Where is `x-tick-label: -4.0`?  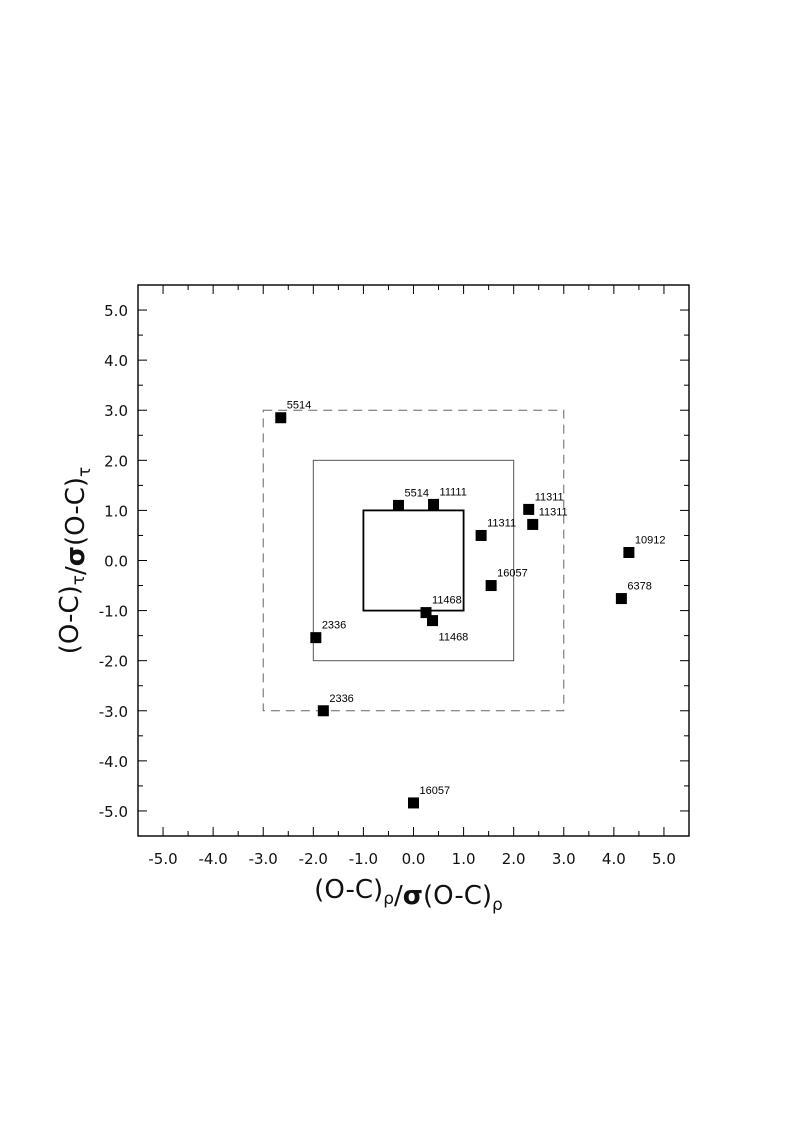 x-tick-label: -4.0 is located at coordinates (212, 859).